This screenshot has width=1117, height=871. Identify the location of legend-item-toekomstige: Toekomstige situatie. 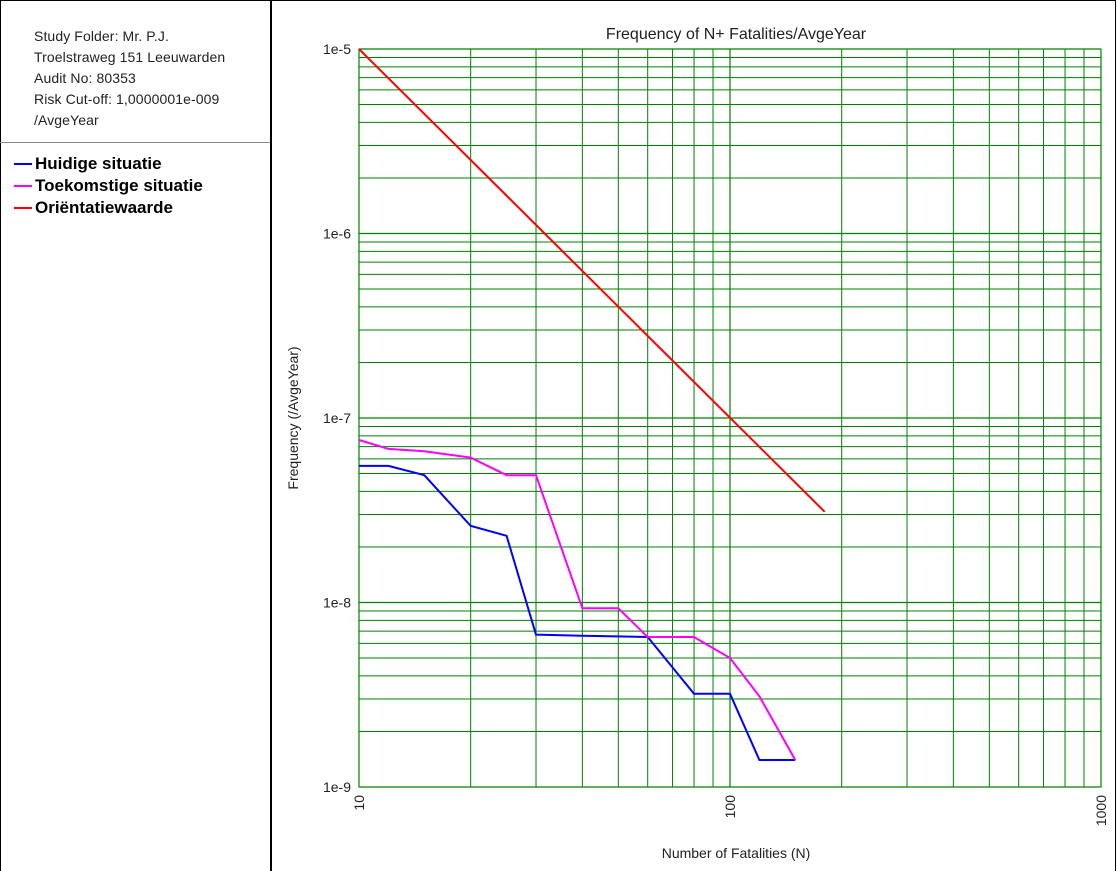
(108, 186).